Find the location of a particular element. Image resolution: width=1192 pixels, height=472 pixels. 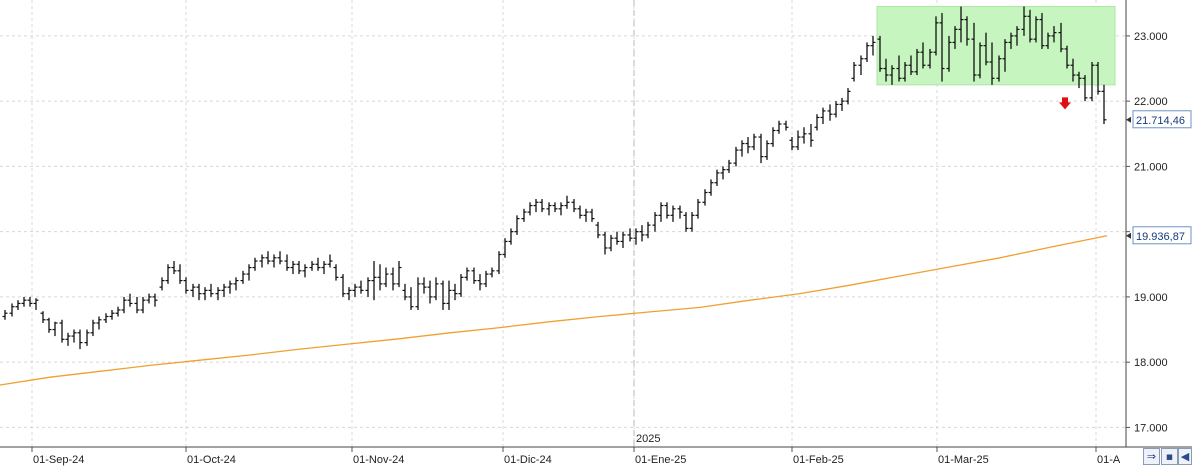

x-tick-label: 01-Dic-24 is located at coordinates (528, 460).